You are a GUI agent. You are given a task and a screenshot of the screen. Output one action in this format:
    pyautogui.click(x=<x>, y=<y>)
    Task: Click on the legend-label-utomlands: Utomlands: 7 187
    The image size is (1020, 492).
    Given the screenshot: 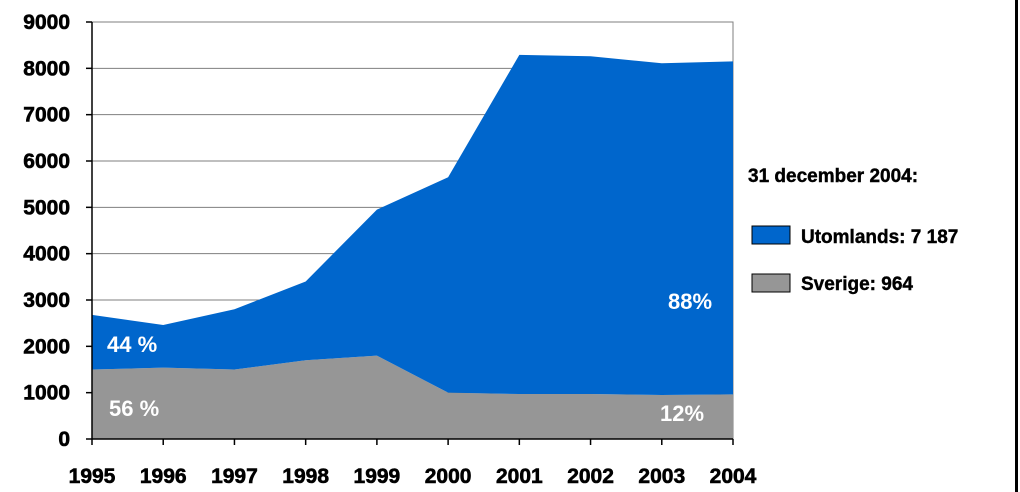 What is the action you would take?
    pyautogui.click(x=879, y=237)
    